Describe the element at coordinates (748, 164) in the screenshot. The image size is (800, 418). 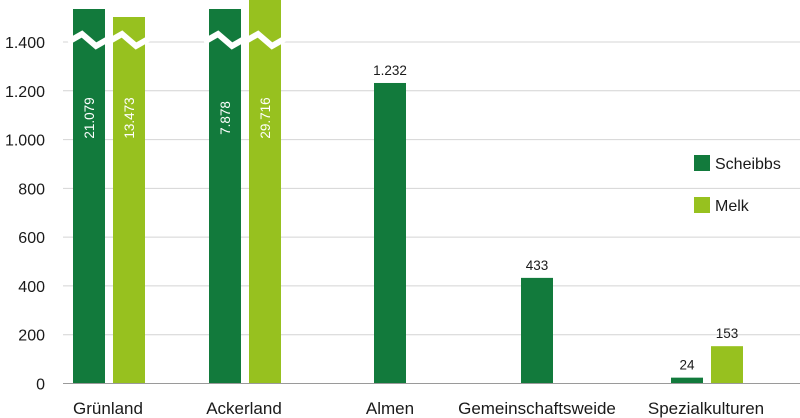
I see `legend-label: Scheibbs` at that location.